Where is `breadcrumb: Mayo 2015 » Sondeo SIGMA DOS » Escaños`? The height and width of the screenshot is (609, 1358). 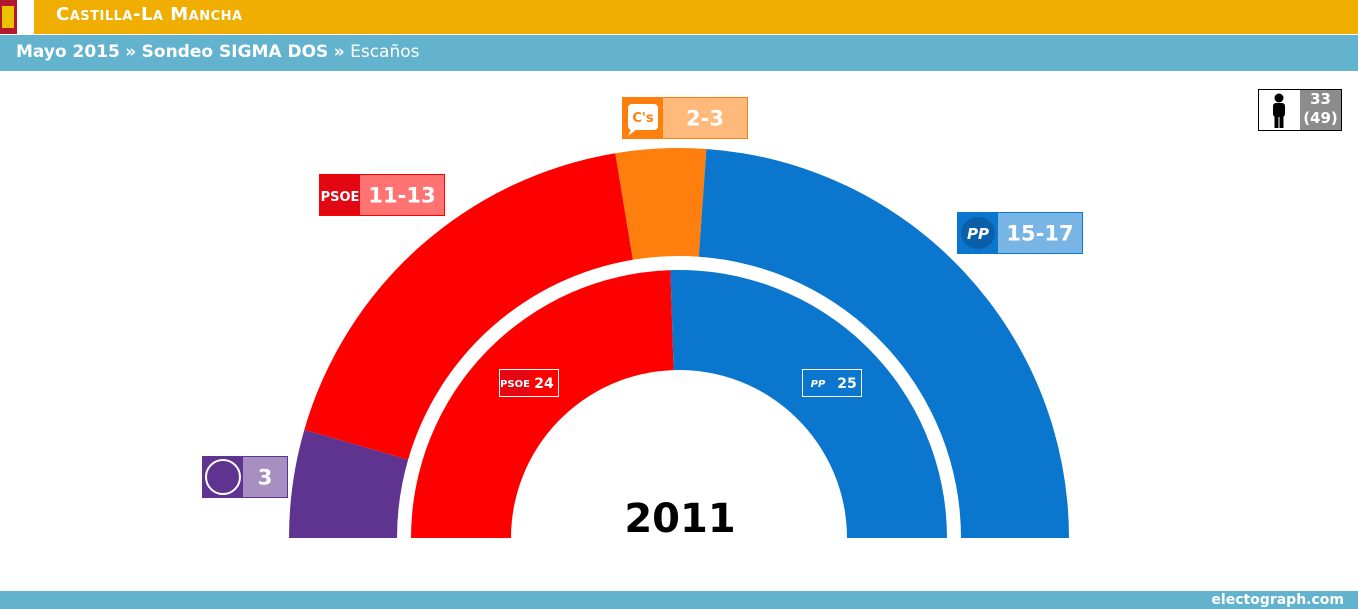
breadcrumb: Mayo 2015 » Sondeo SIGMA DOS » Escaños is located at coordinates (679, 52).